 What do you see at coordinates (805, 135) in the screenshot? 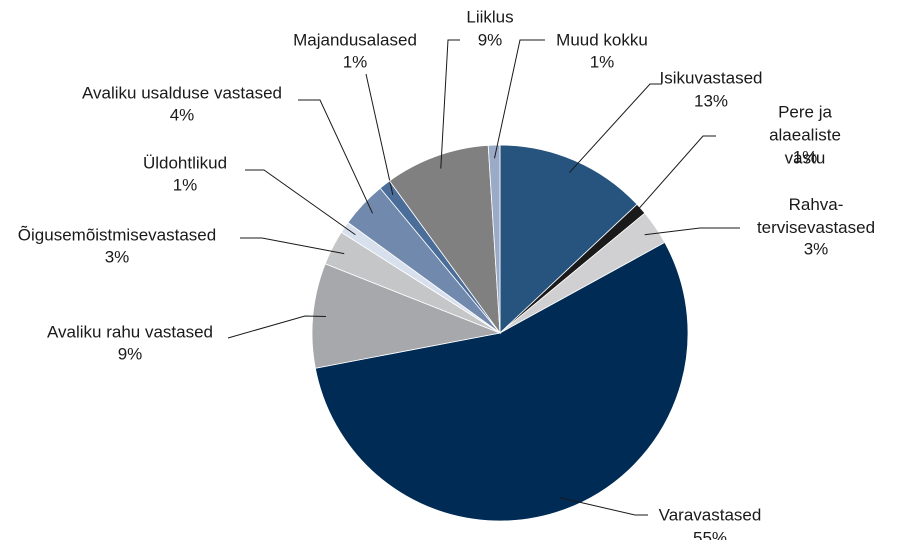
I see `slice-label: Pere ja alaealiste vastu` at bounding box center [805, 135].